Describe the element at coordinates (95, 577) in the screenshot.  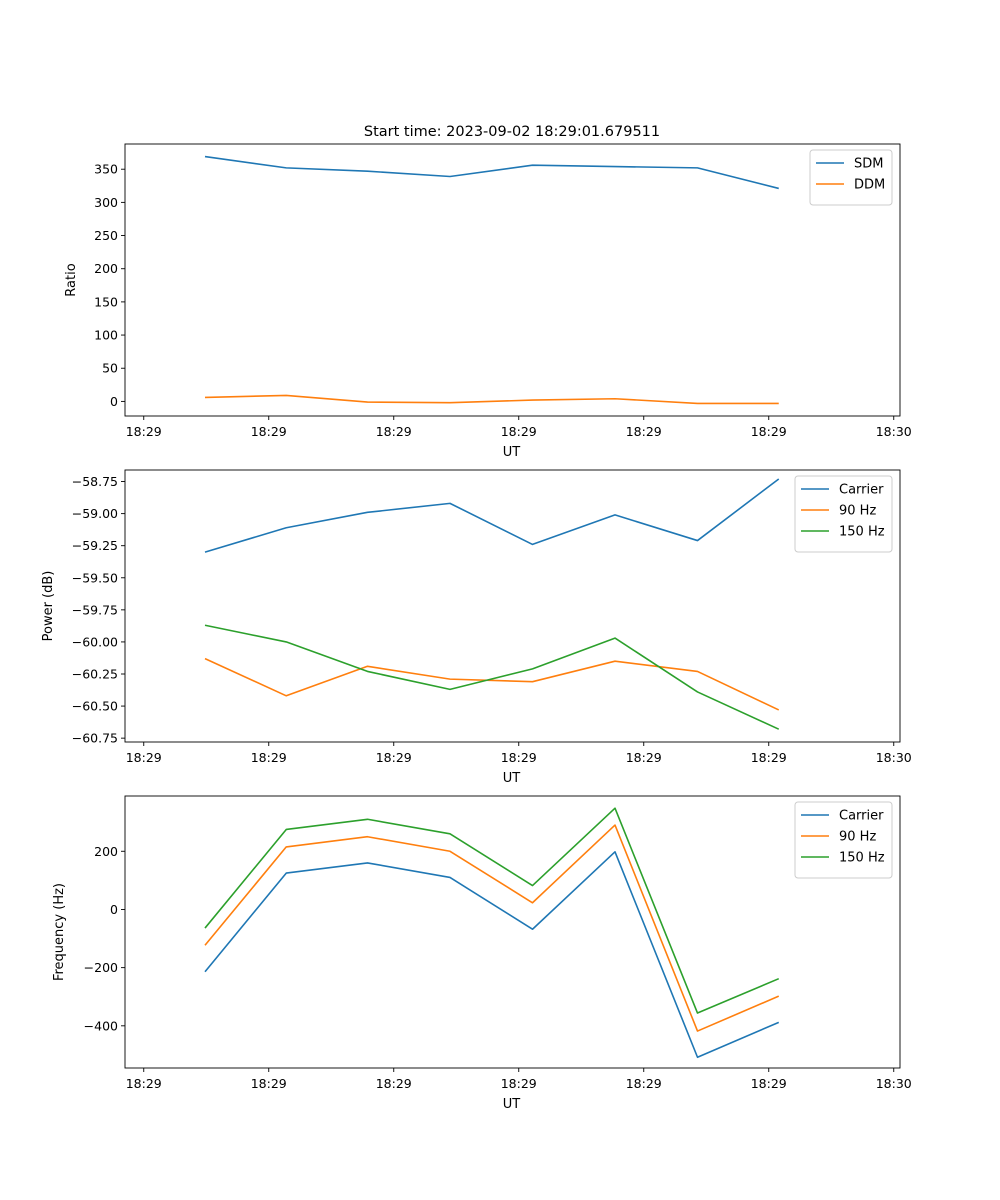
I see `power-y-tick-label: −59.50` at that location.